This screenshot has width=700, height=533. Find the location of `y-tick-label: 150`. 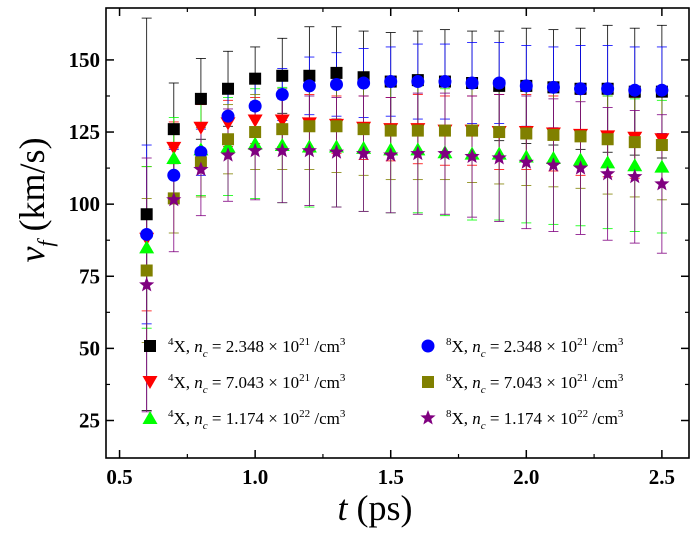

y-tick-label: 150 is located at coordinates (85, 60).